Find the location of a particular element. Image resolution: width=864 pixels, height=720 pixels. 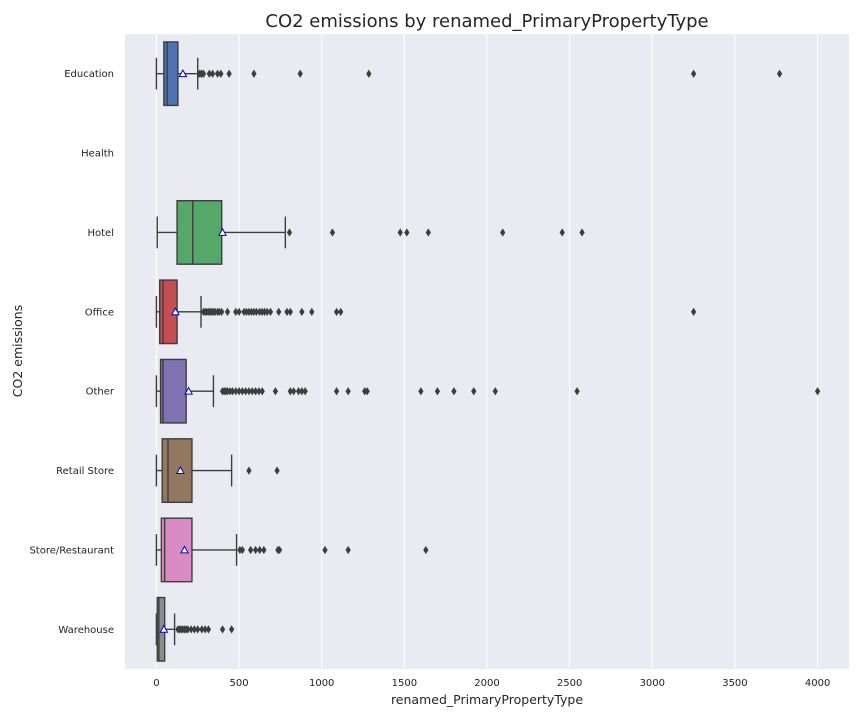

x-tick-label: 2000 is located at coordinates (486, 683).